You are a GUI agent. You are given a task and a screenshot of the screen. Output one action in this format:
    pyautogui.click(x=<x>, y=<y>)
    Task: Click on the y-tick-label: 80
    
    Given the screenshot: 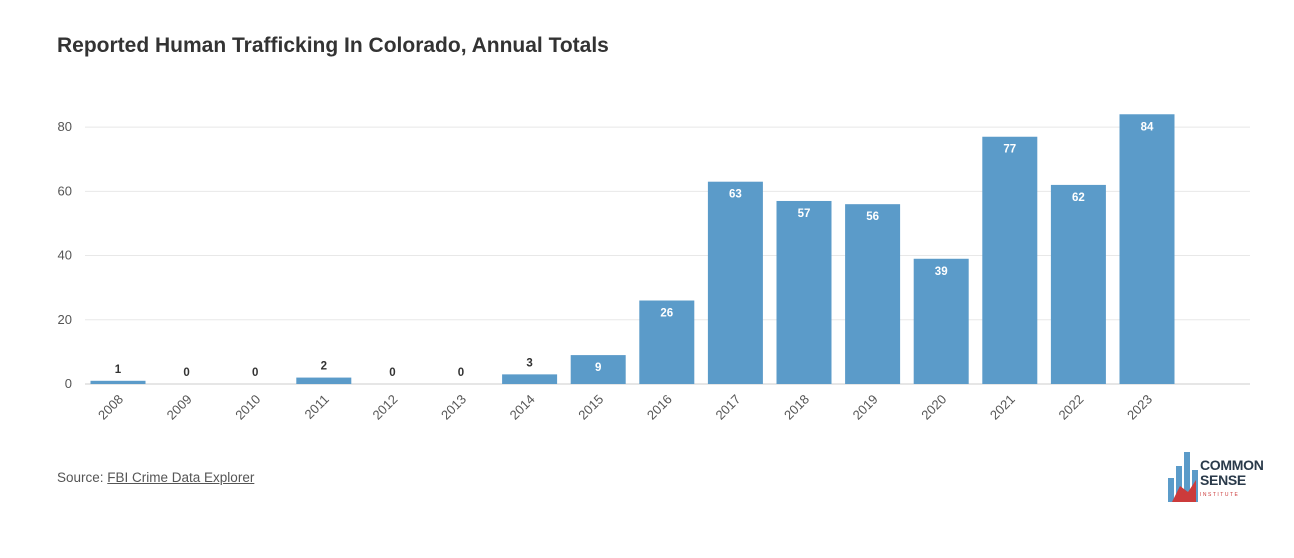 What is the action you would take?
    pyautogui.click(x=65, y=126)
    